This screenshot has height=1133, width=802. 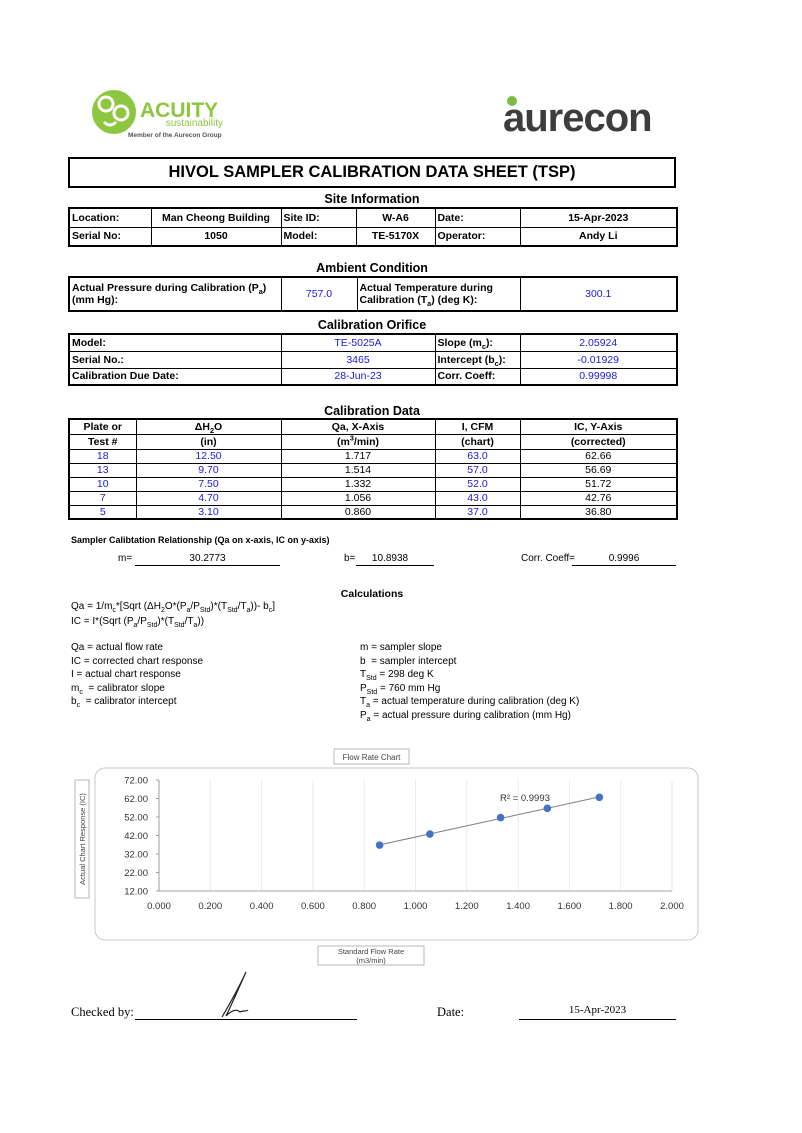 What do you see at coordinates (219, 606) in the screenshot?
I see `text-part: )*(T` at bounding box center [219, 606].